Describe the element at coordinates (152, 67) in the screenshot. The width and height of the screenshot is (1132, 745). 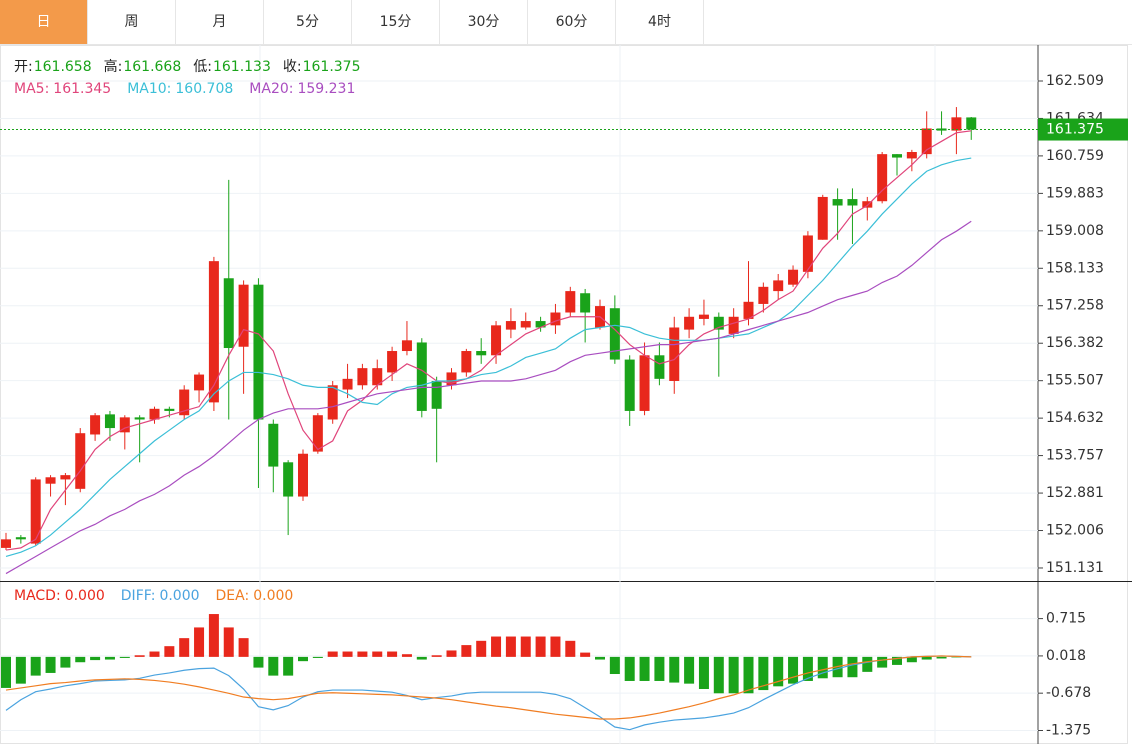
I see `ohlc-value: 161.668` at that location.